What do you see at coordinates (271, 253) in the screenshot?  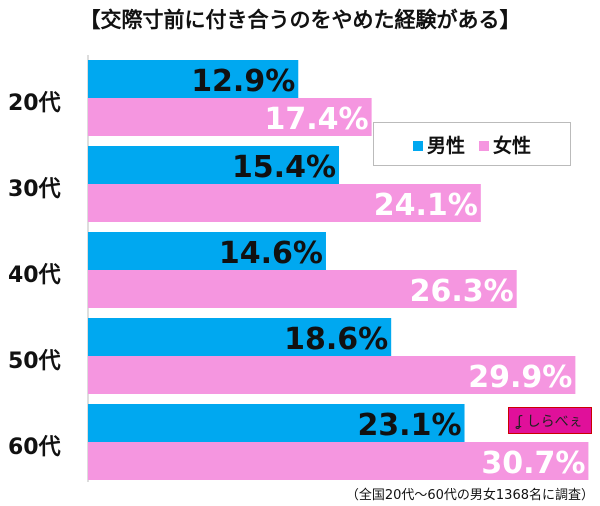 I see `data-label: 14.6%` at bounding box center [271, 253].